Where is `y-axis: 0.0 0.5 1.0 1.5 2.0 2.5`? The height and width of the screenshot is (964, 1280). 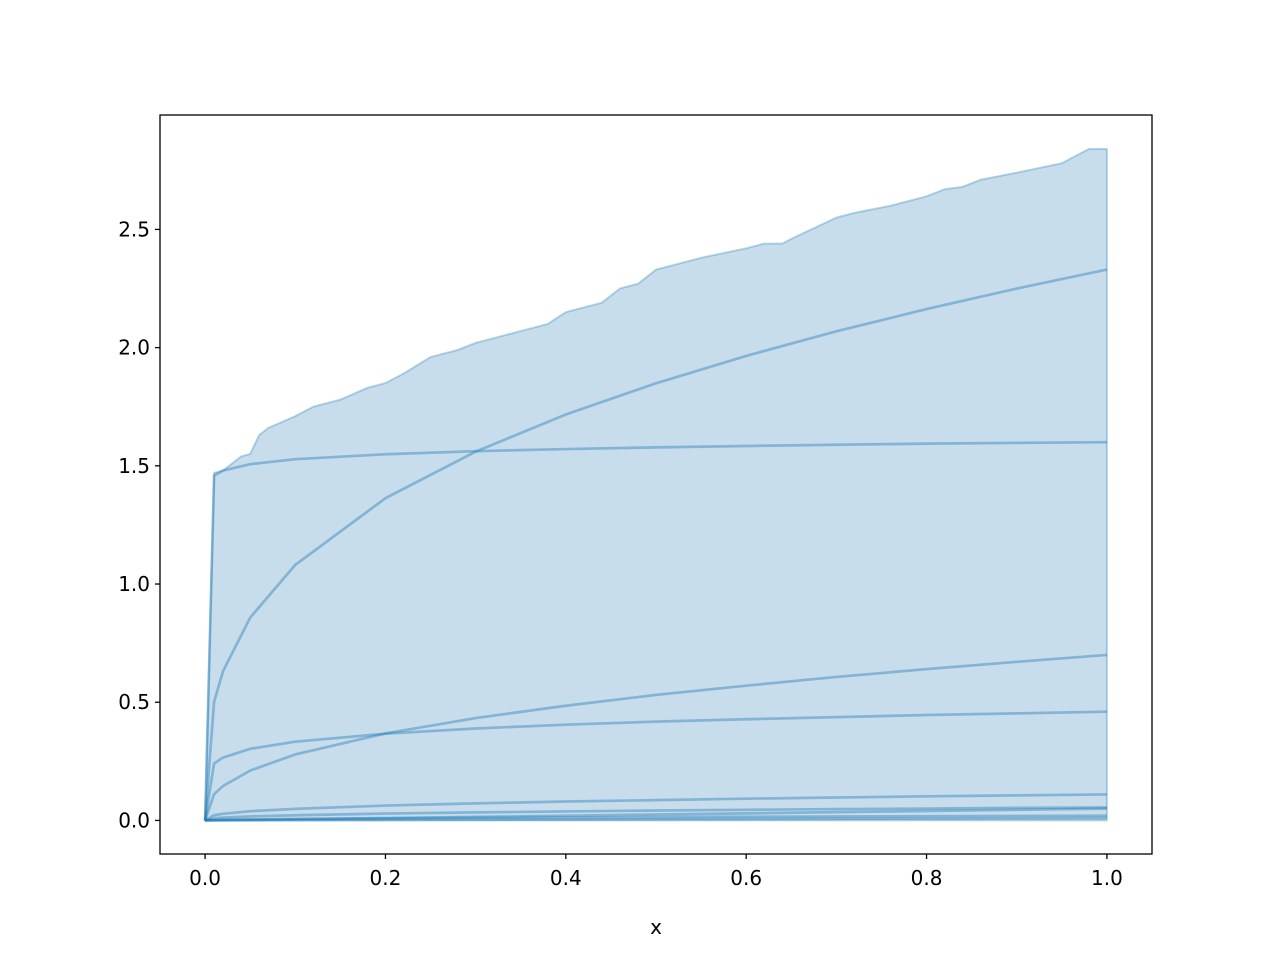 y-axis: 0.0 0.5 1.0 1.5 2.0 2.5 is located at coordinates (139, 524).